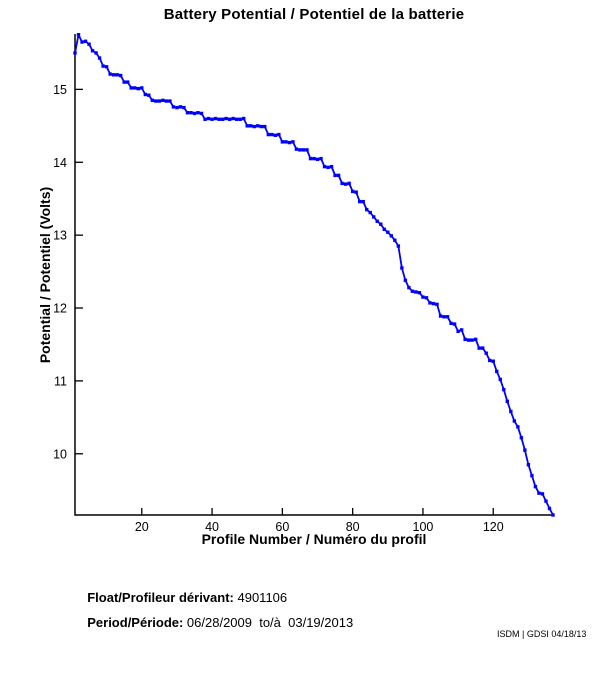 The width and height of the screenshot is (611, 675). I want to click on float-label: Float/Profileur dérivant:, so click(160, 597).